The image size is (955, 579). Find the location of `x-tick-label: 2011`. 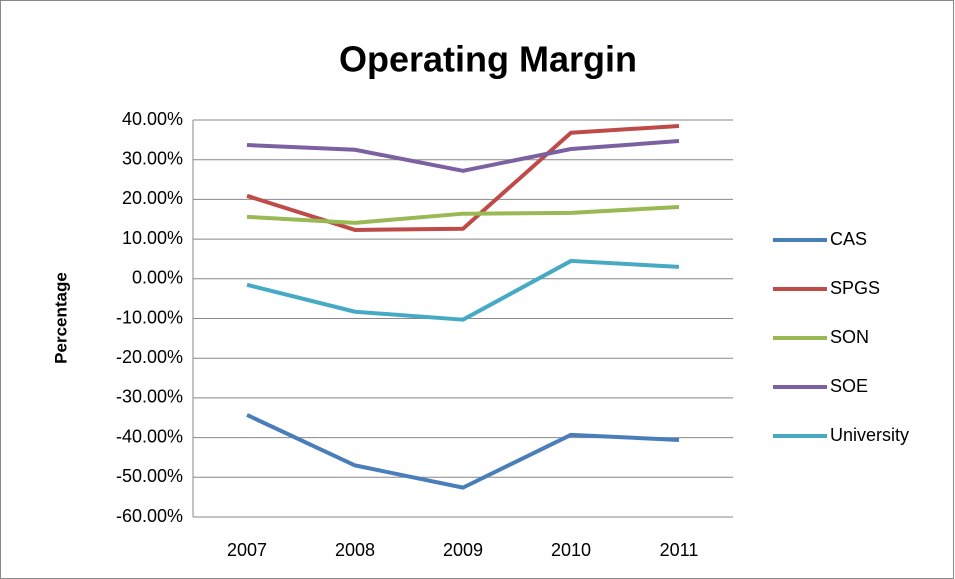

x-tick-label: 2011 is located at coordinates (679, 550).